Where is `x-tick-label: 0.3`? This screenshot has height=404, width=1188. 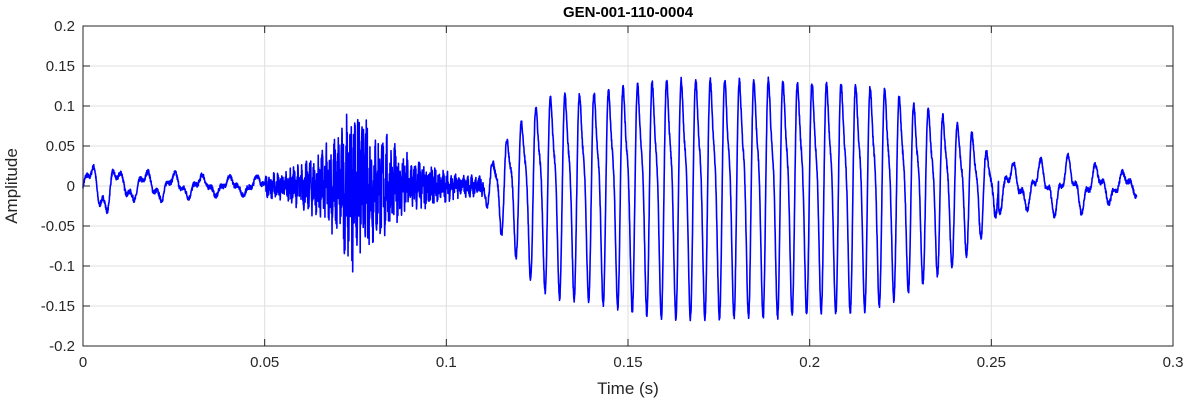 x-tick-label: 0.3 is located at coordinates (1173, 362).